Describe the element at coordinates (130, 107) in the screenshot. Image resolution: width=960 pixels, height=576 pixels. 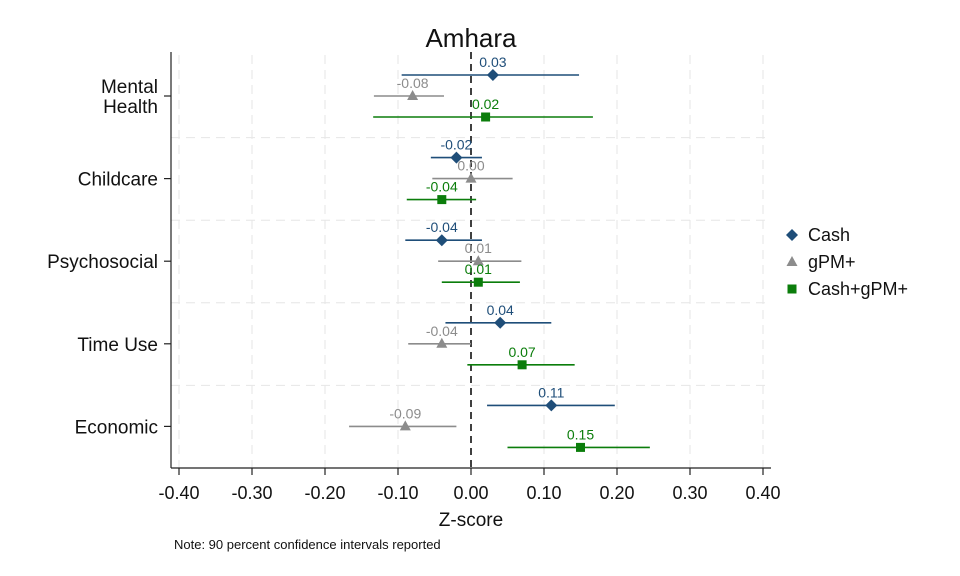
I see `category-label: Health` at that location.